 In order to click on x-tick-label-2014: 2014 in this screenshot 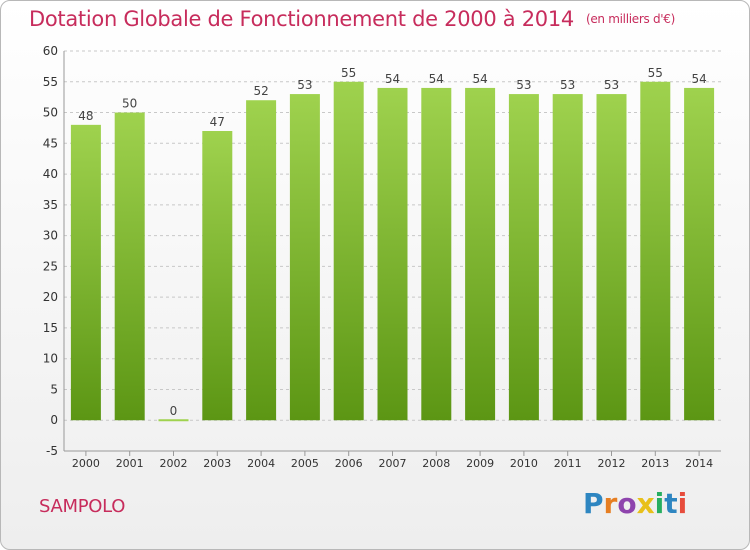, I will do `click(699, 463)`.